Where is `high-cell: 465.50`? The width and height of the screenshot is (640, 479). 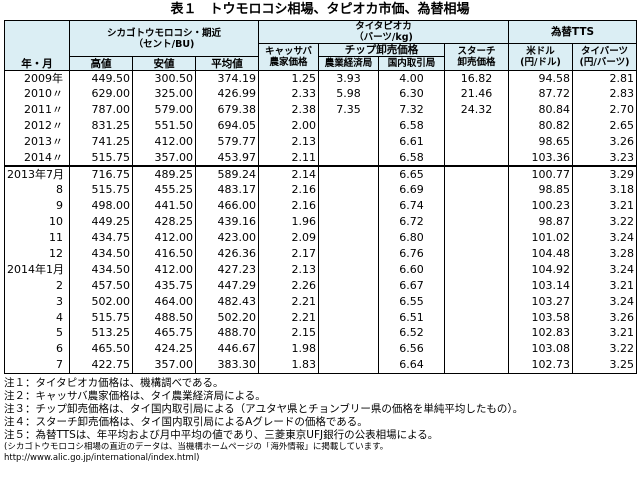
high-cell: 465.50 is located at coordinates (101, 349).